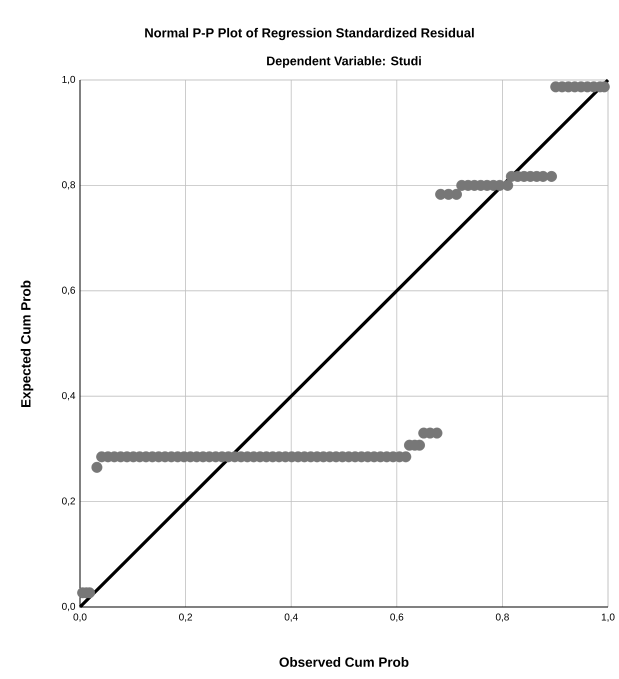 The height and width of the screenshot is (679, 619). Describe the element at coordinates (502, 618) in the screenshot. I see `x-tick-label: 0,8` at that location.